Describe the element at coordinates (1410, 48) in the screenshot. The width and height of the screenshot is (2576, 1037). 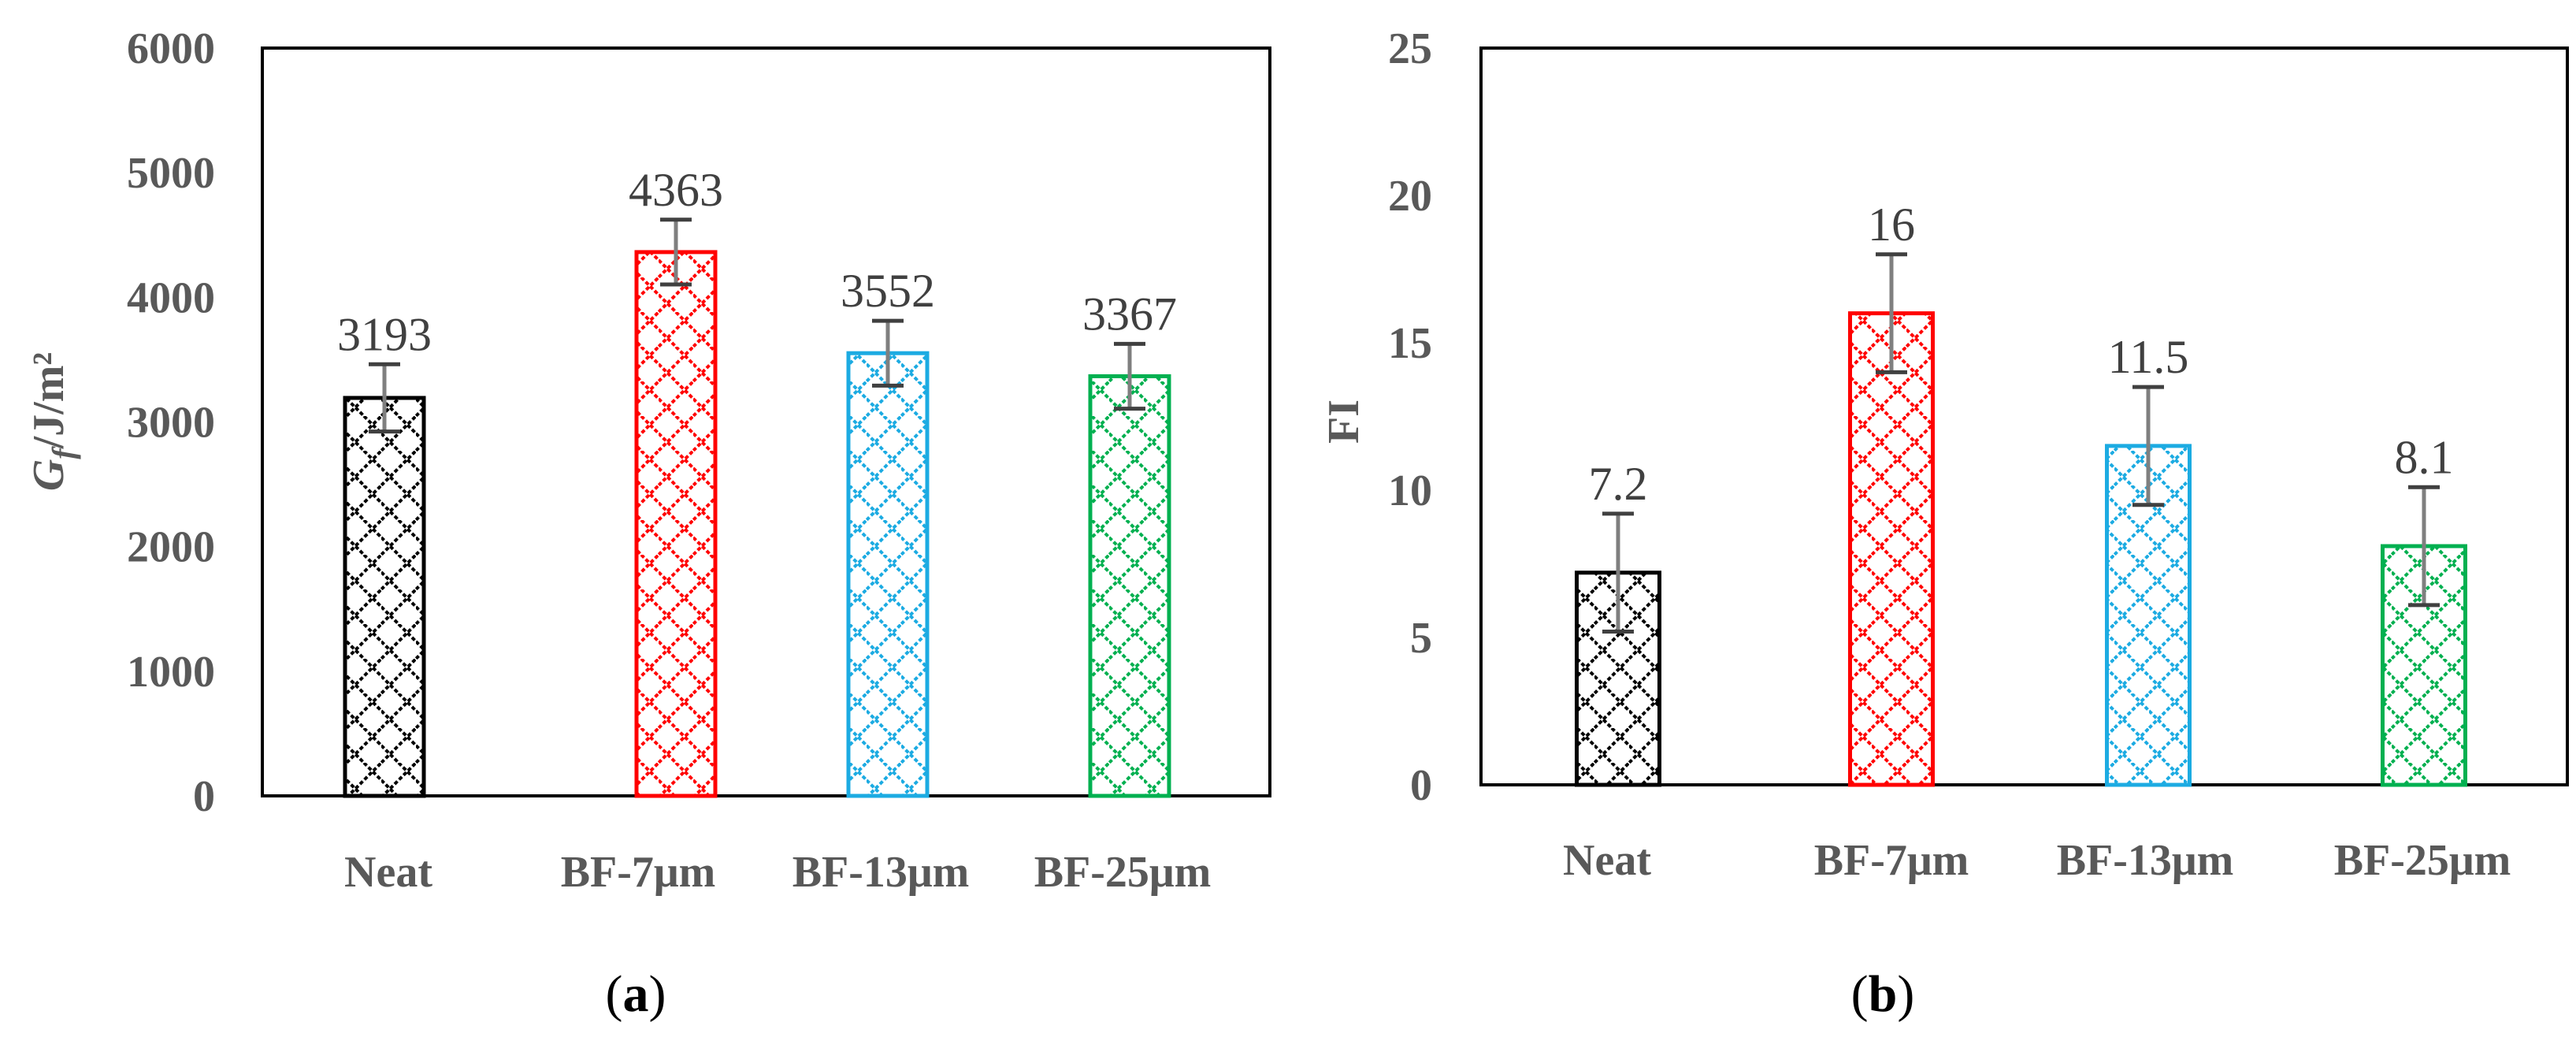
I see `y-tick-label: 25` at that location.